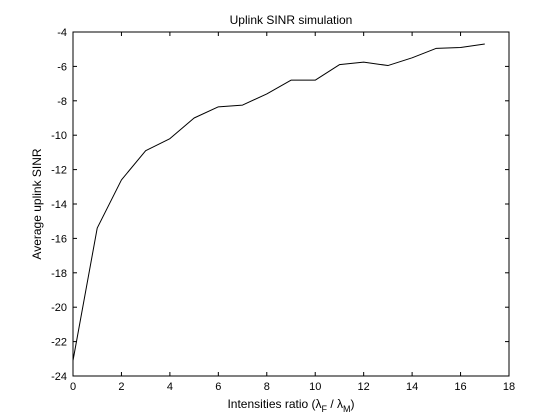 This screenshot has height=420, width=560. What do you see at coordinates (267, 387) in the screenshot?
I see `x-tick-label: 8` at bounding box center [267, 387].